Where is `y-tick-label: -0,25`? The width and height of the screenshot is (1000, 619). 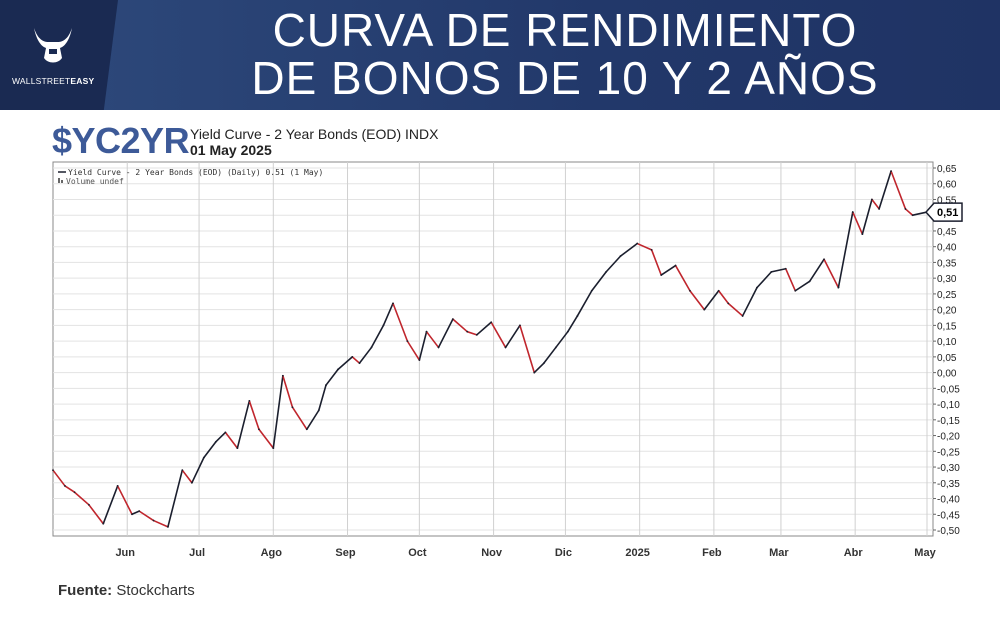
y-tick-label: -0,25 is located at coordinates (948, 452).